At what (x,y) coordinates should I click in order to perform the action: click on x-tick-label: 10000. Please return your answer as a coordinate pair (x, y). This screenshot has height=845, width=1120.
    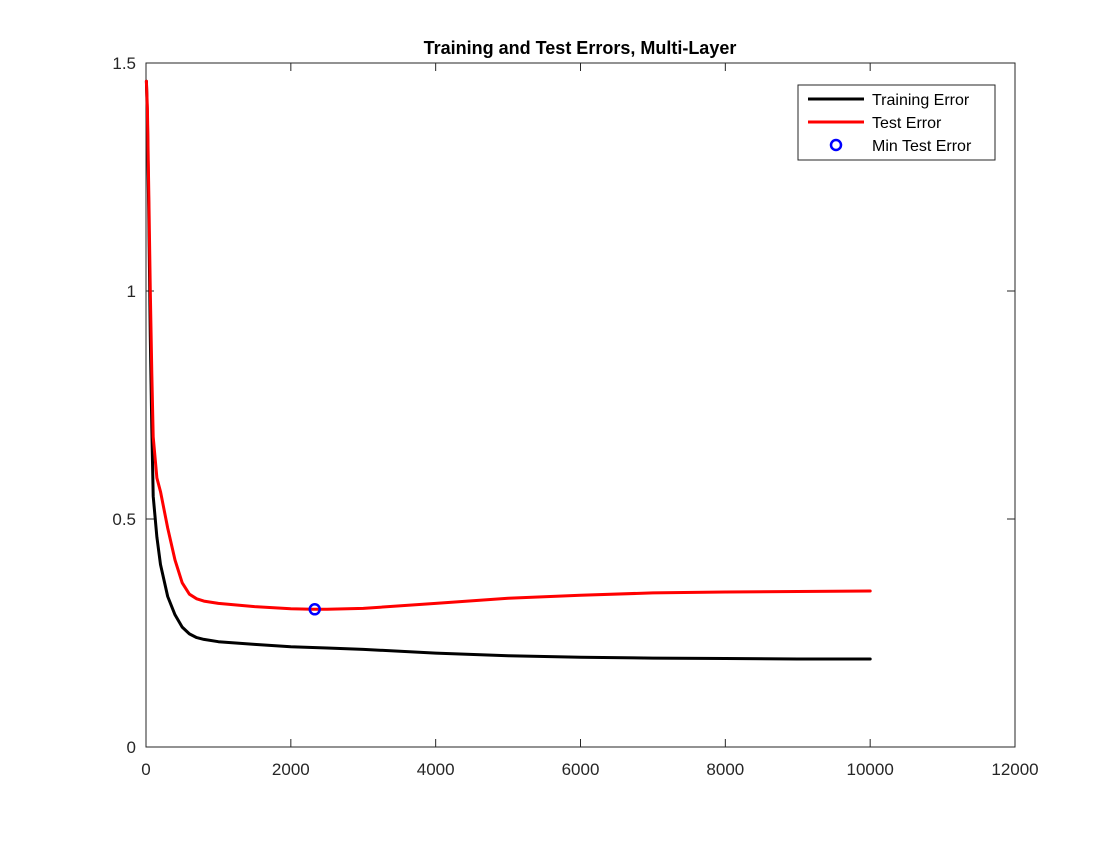
    Looking at the image, I should click on (870, 769).